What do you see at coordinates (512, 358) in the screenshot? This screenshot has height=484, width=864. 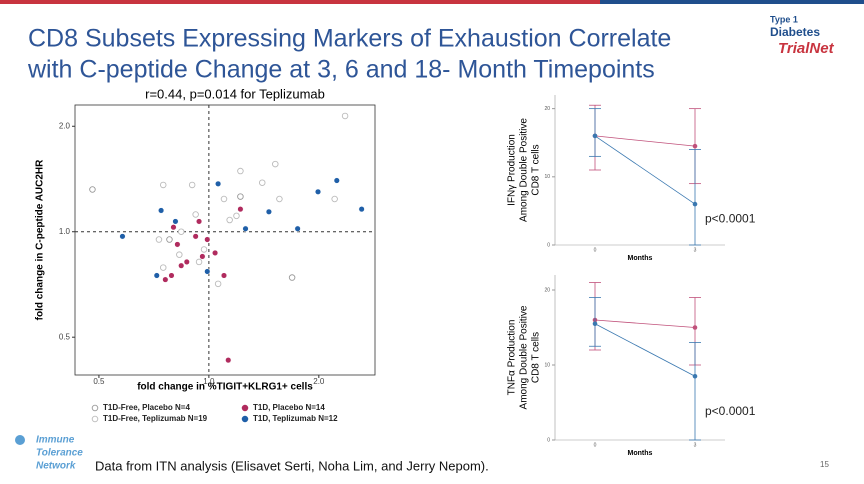 I see `y-axis-label: TNFα Production` at bounding box center [512, 358].